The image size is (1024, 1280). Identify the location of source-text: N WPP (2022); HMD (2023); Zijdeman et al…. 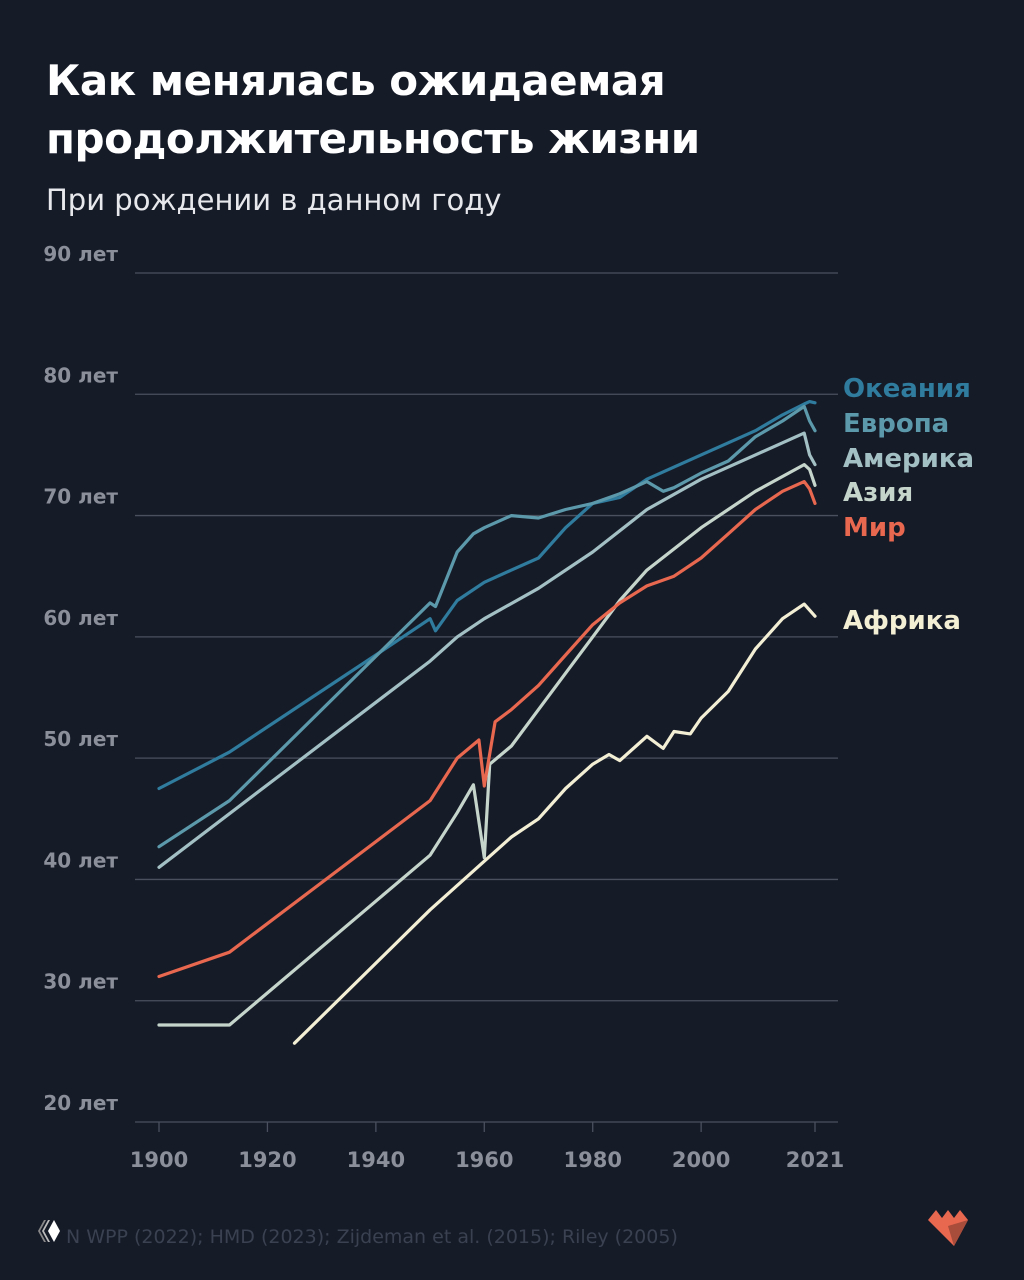
(372, 1237).